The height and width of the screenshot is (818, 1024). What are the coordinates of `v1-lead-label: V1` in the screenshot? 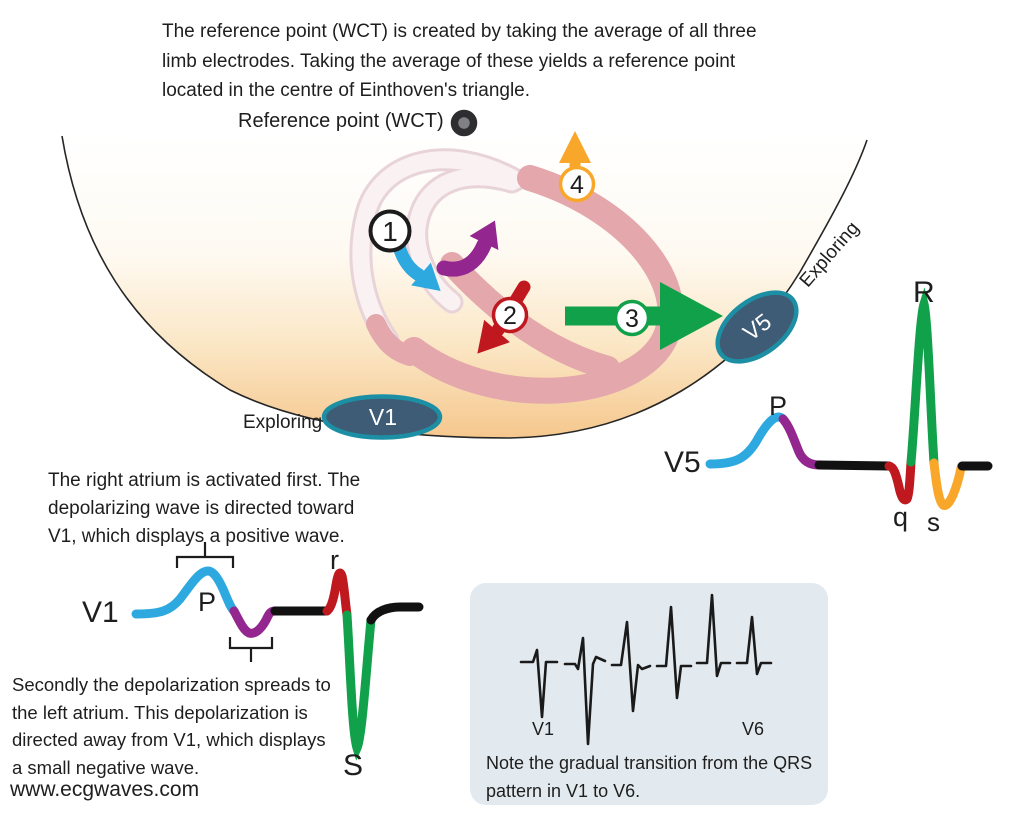 It's located at (100, 612).